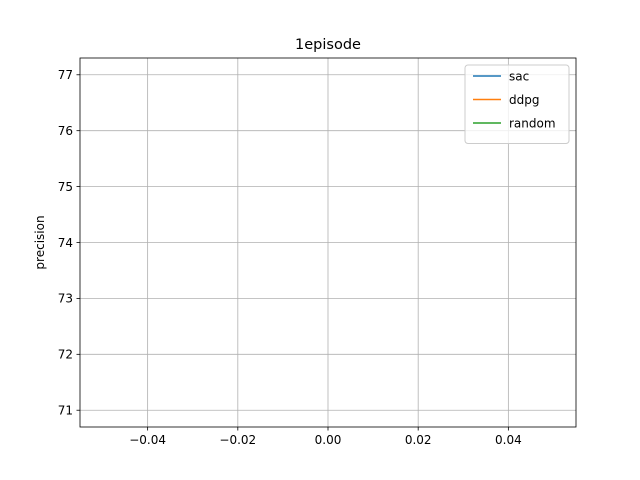  What do you see at coordinates (65, 299) in the screenshot?
I see `y-tick-label: 73` at bounding box center [65, 299].